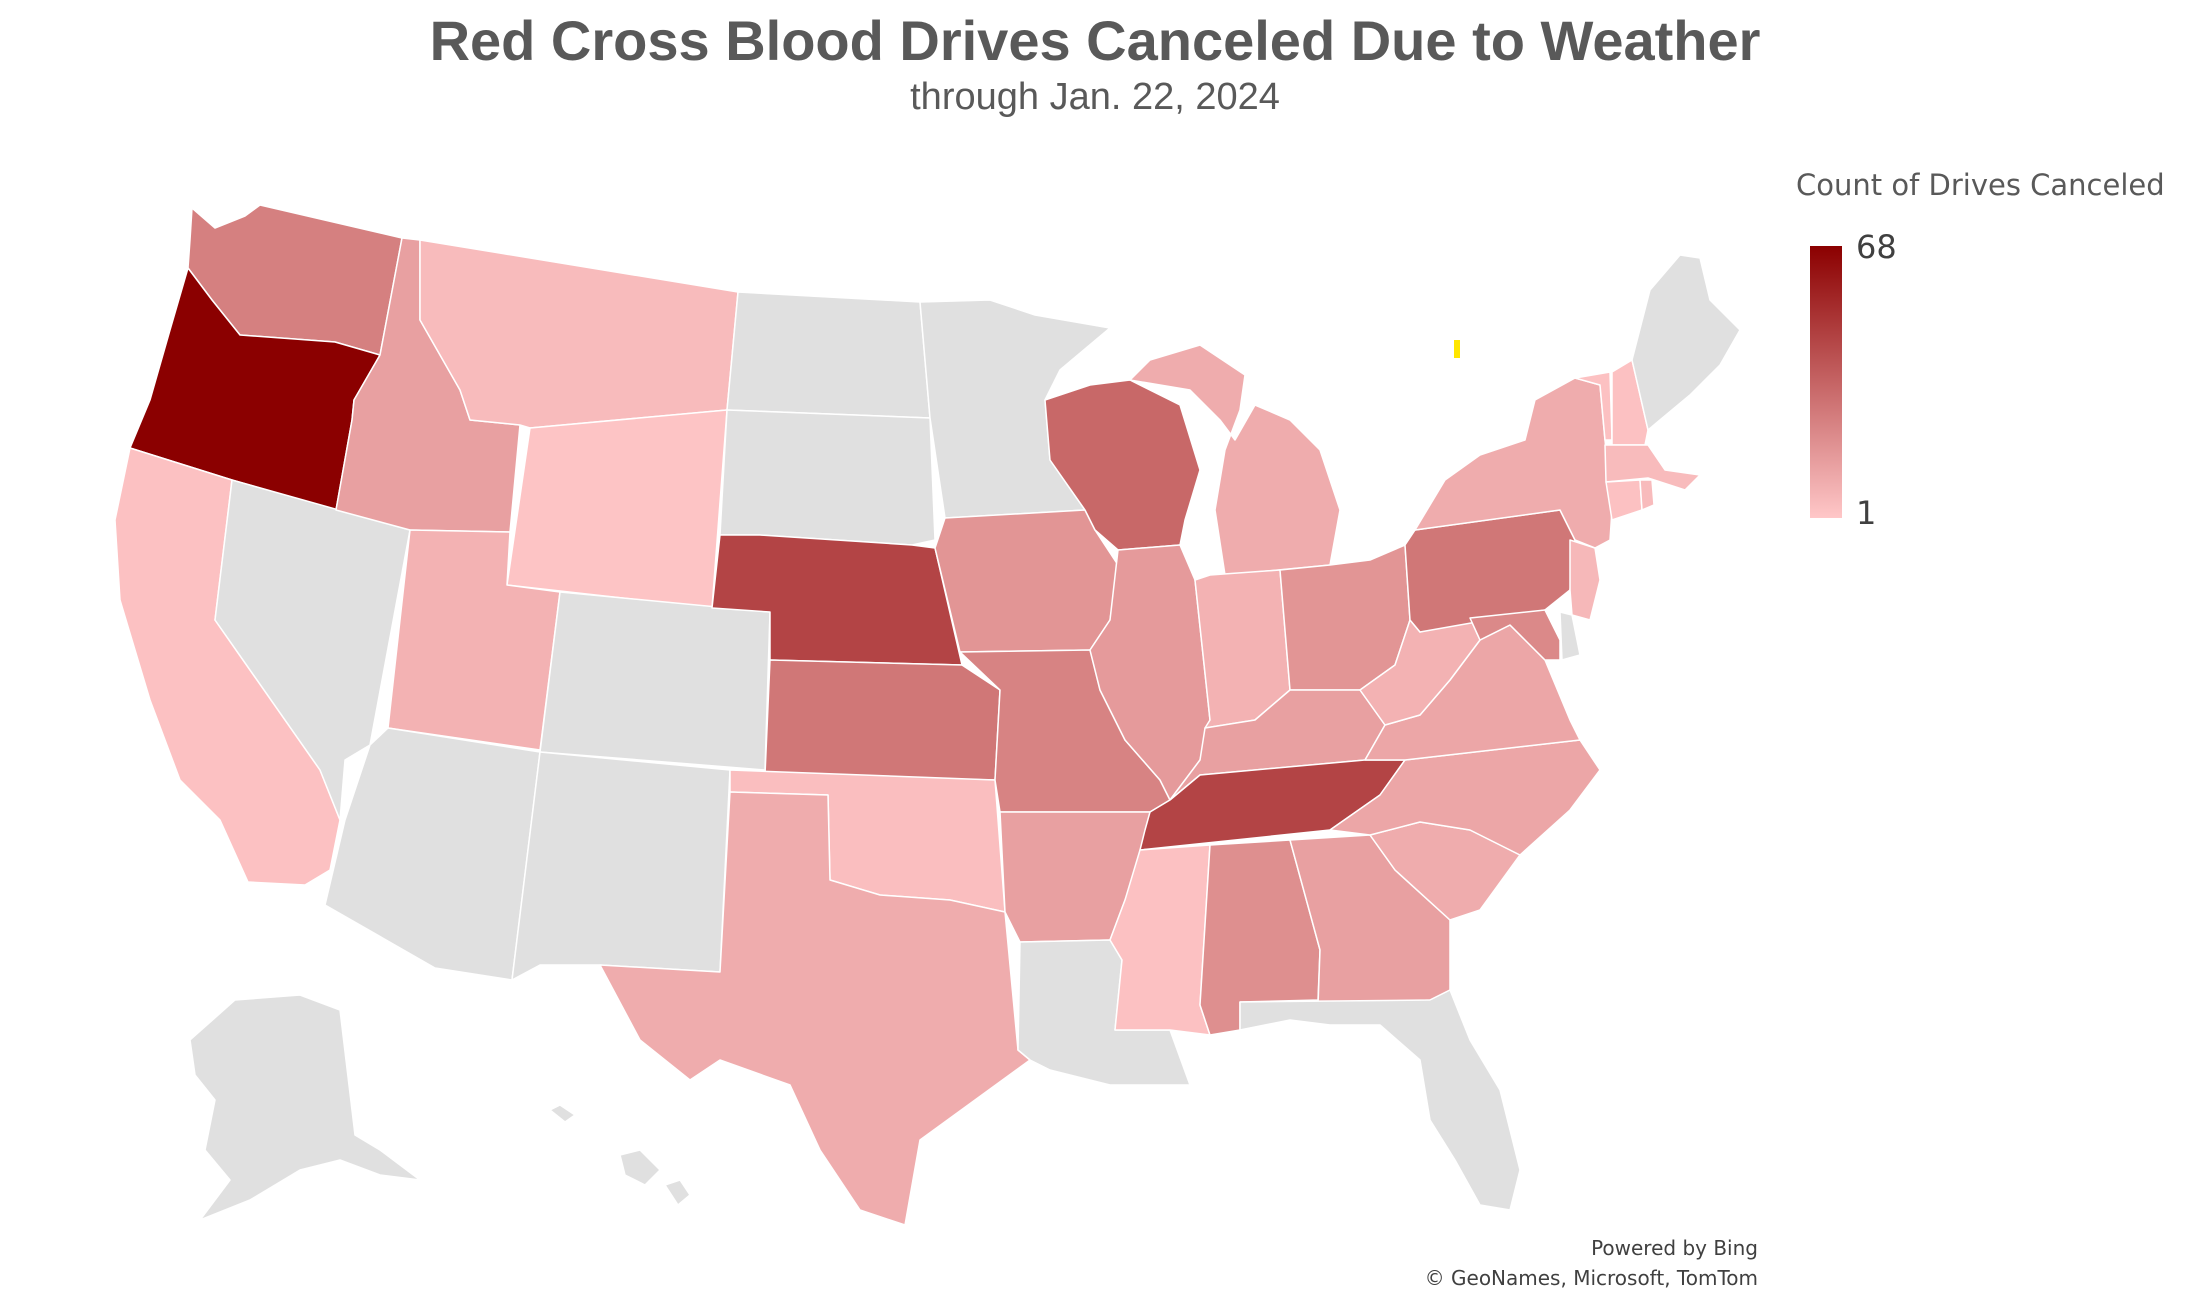 Image resolution: width=2190 pixels, height=1297 pixels. What do you see at coordinates (1591, 1278) in the screenshot?
I see `credit-copyright: © GeoNames, Microsoft, TomTom` at bounding box center [1591, 1278].